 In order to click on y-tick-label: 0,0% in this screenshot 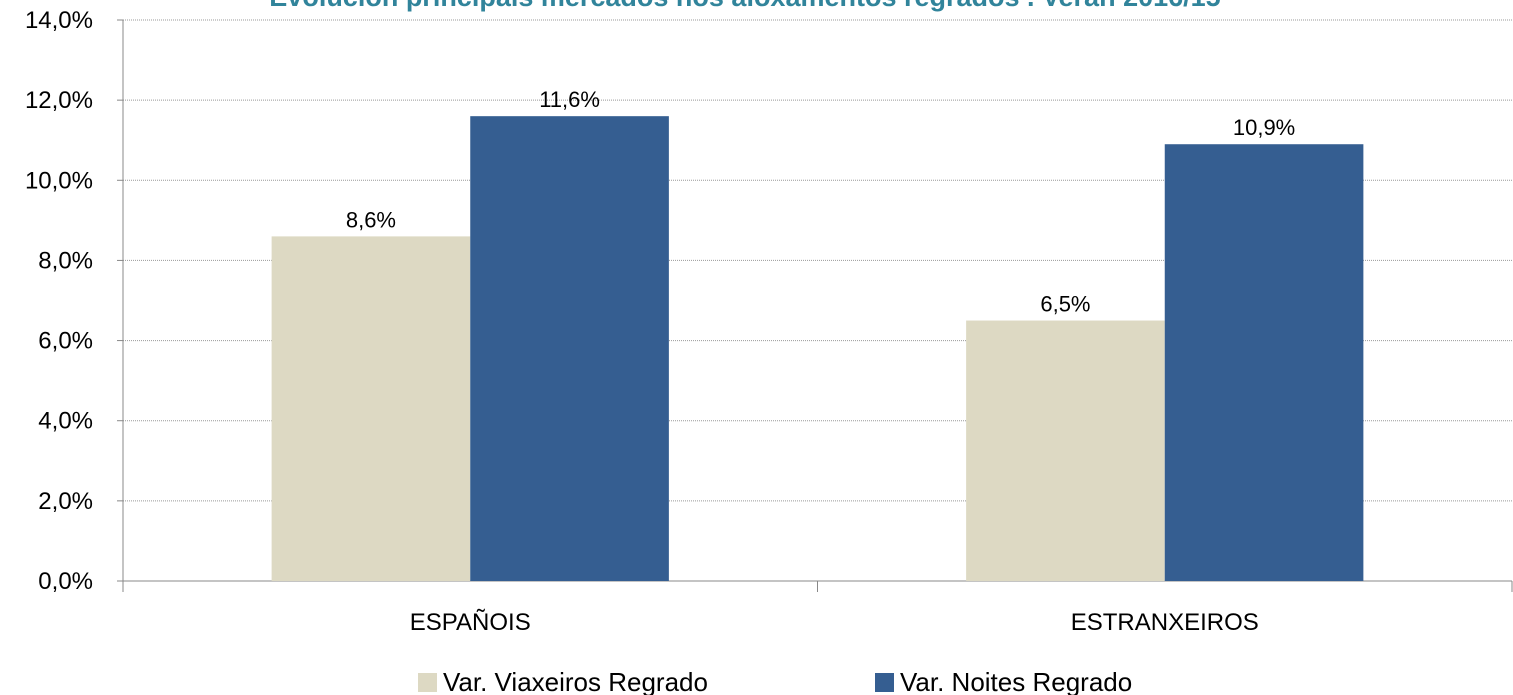, I will do `click(65, 581)`.